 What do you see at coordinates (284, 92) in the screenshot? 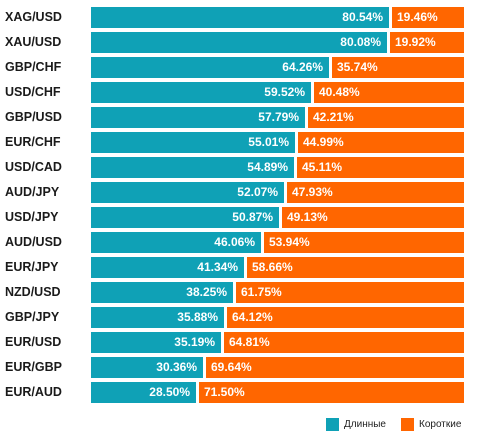
I see `long-value-label: 59.52%` at bounding box center [284, 92].